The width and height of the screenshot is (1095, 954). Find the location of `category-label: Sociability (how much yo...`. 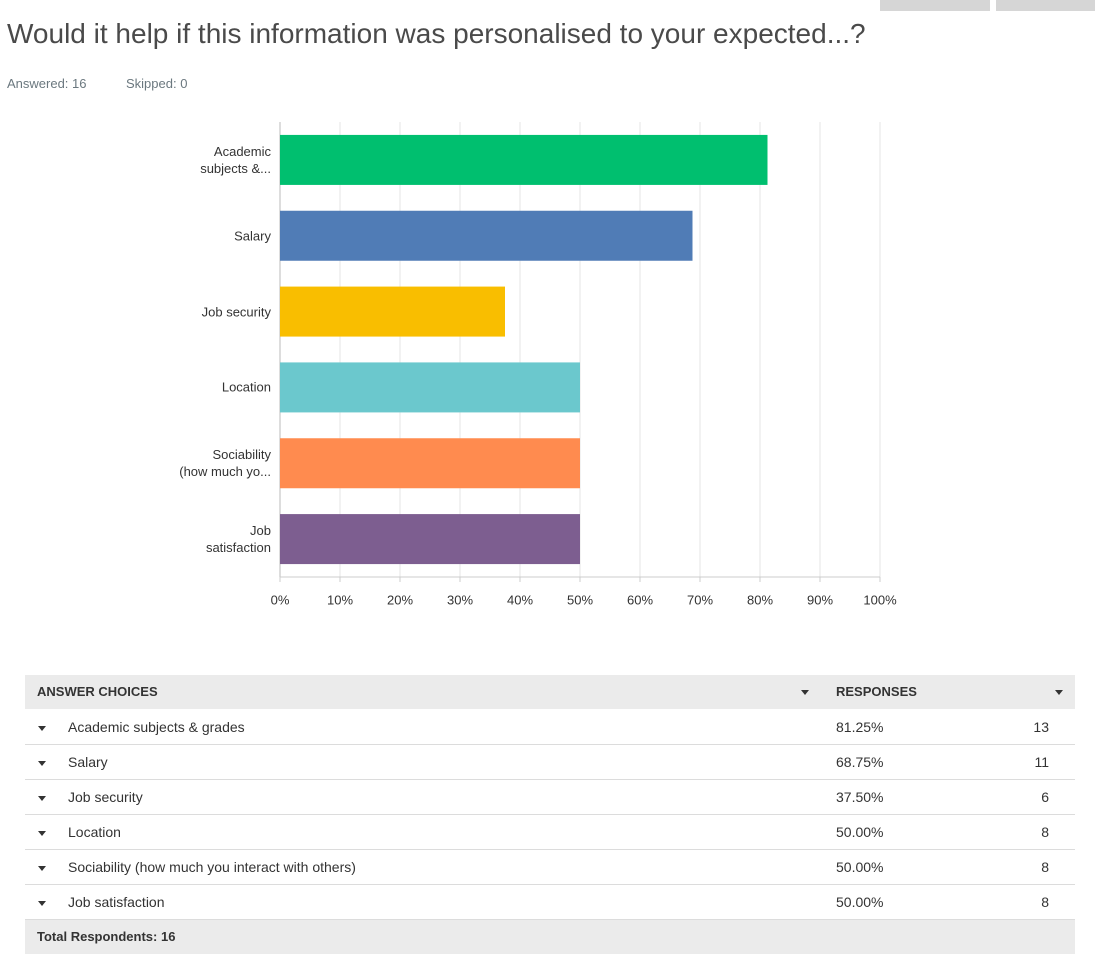

category-label: Sociability (how much yo... is located at coordinates (225, 463).